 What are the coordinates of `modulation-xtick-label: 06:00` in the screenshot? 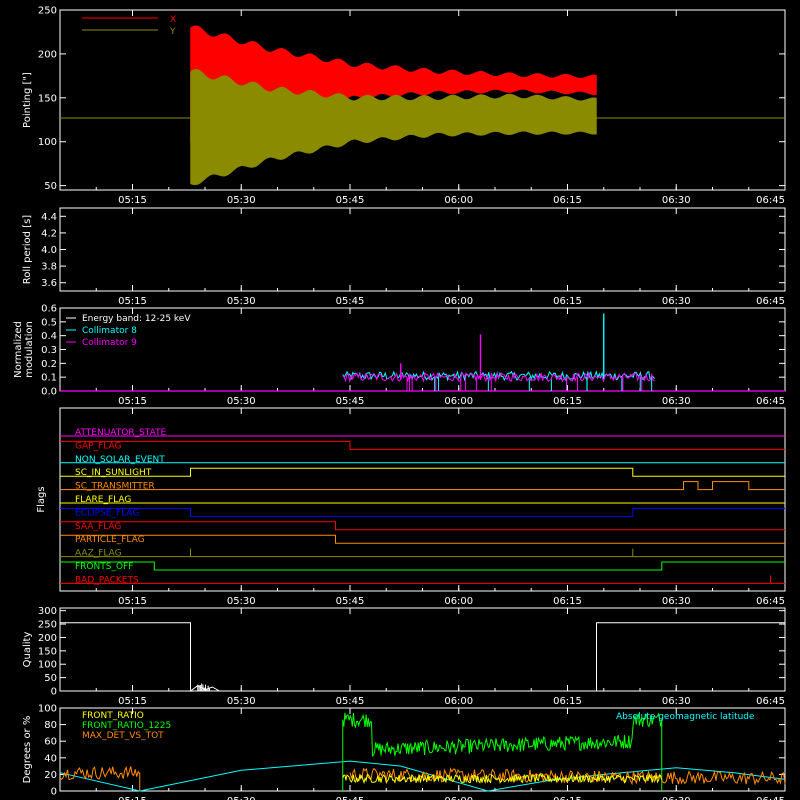 It's located at (458, 401).